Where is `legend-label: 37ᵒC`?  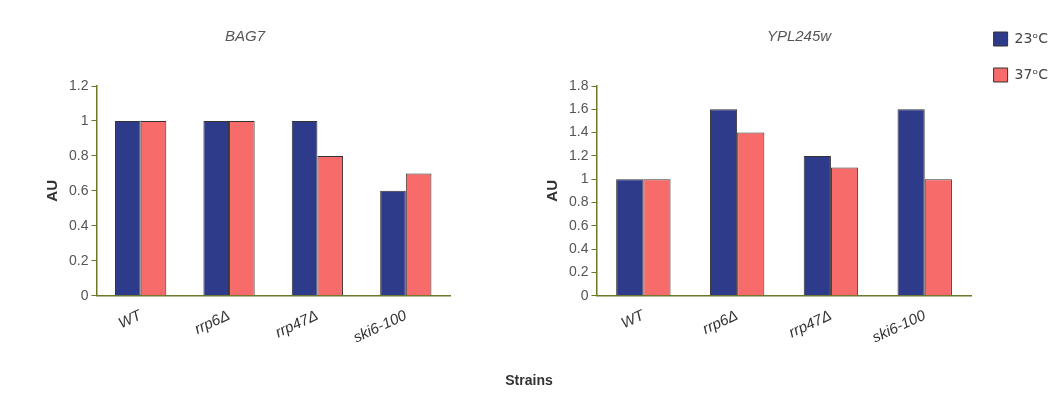 legend-label: 37ᵒC is located at coordinates (1031, 73).